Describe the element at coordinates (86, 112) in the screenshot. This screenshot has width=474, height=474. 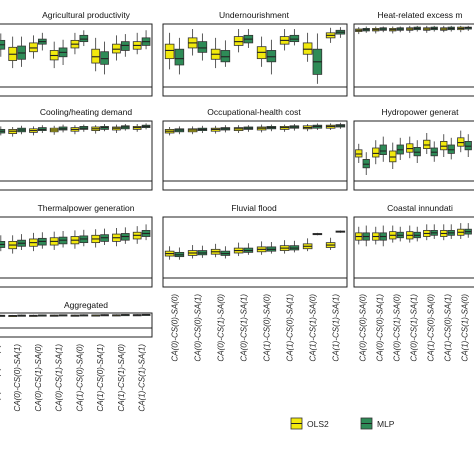
I see `panel-title: Cooling/heating demand` at that location.